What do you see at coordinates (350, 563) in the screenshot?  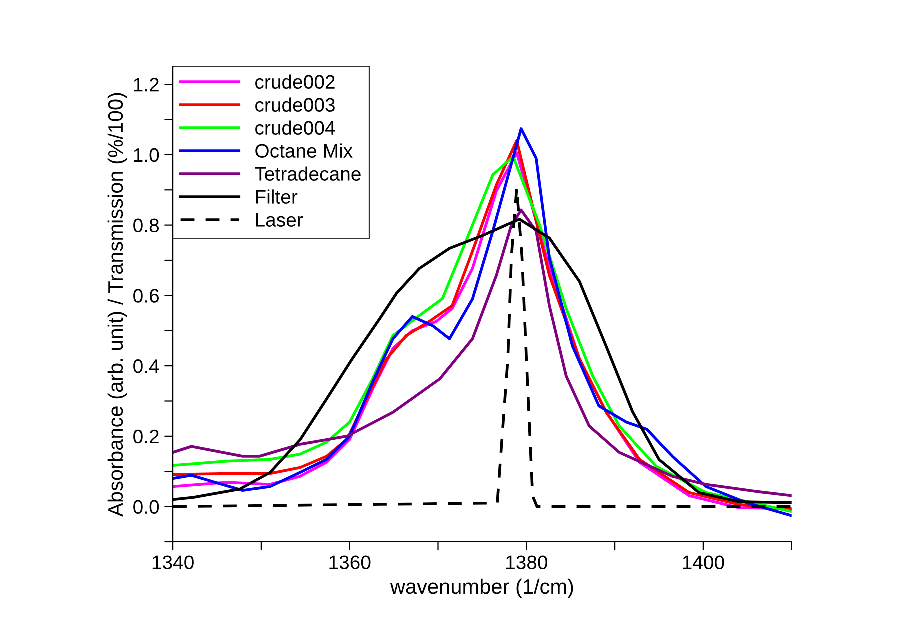 I see `x-tick-label: 1360` at bounding box center [350, 563].